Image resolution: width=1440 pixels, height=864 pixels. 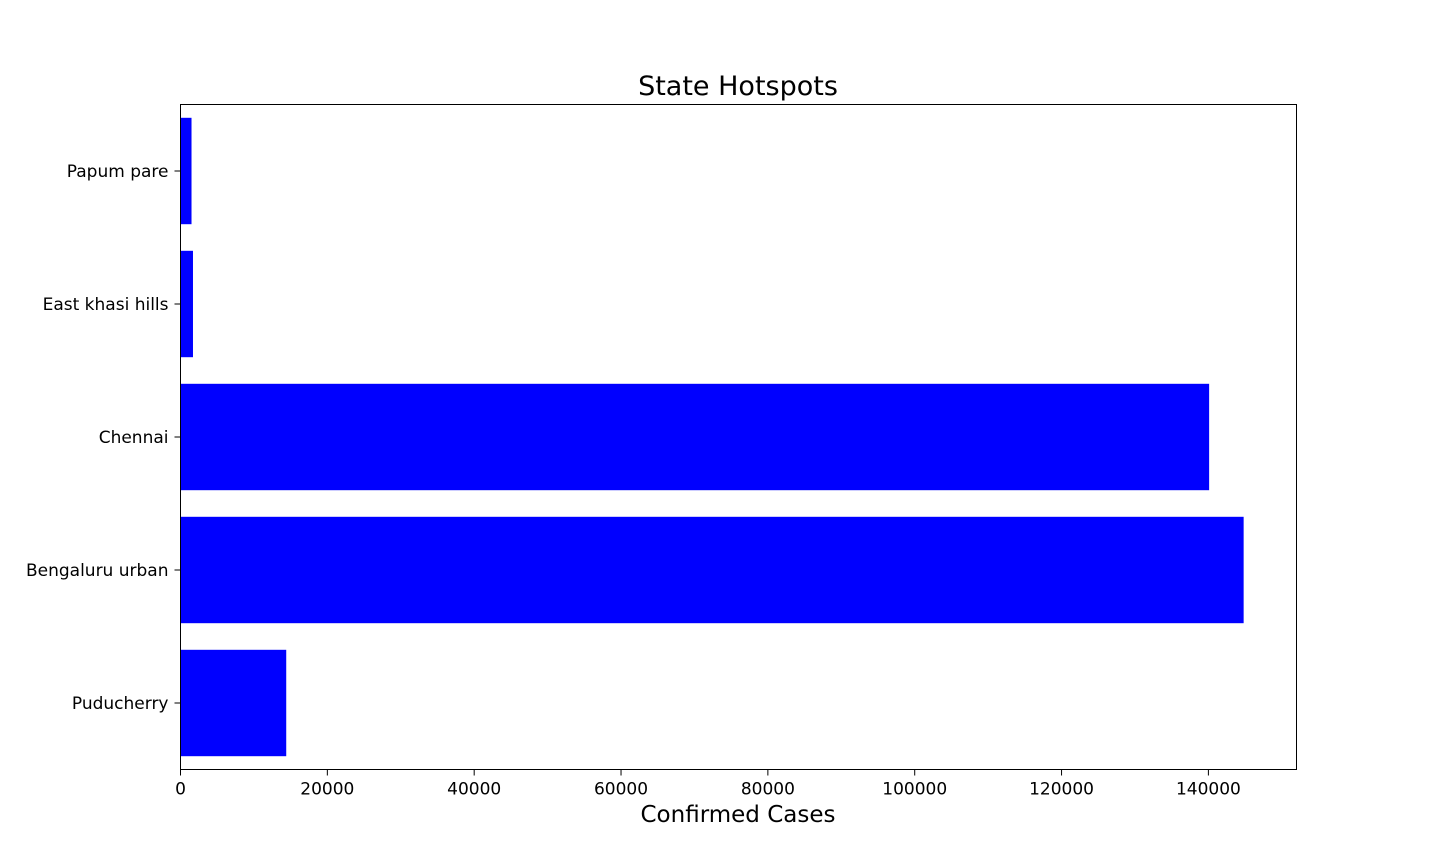 What do you see at coordinates (1061, 790) in the screenshot?
I see `x-tick-label: 120000` at bounding box center [1061, 790].